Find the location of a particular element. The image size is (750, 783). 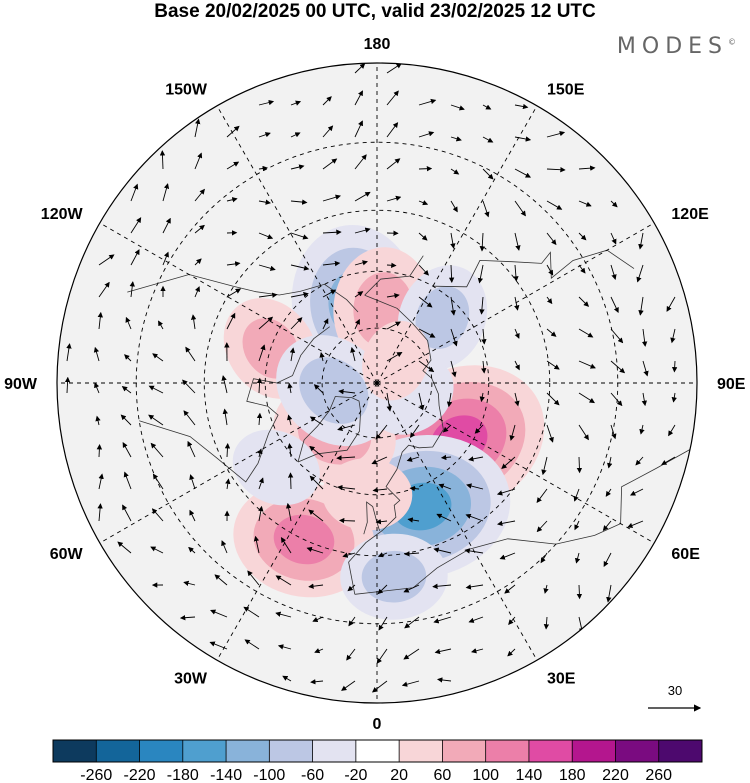

colorbar-tick-label: -260 is located at coordinates (96, 775).